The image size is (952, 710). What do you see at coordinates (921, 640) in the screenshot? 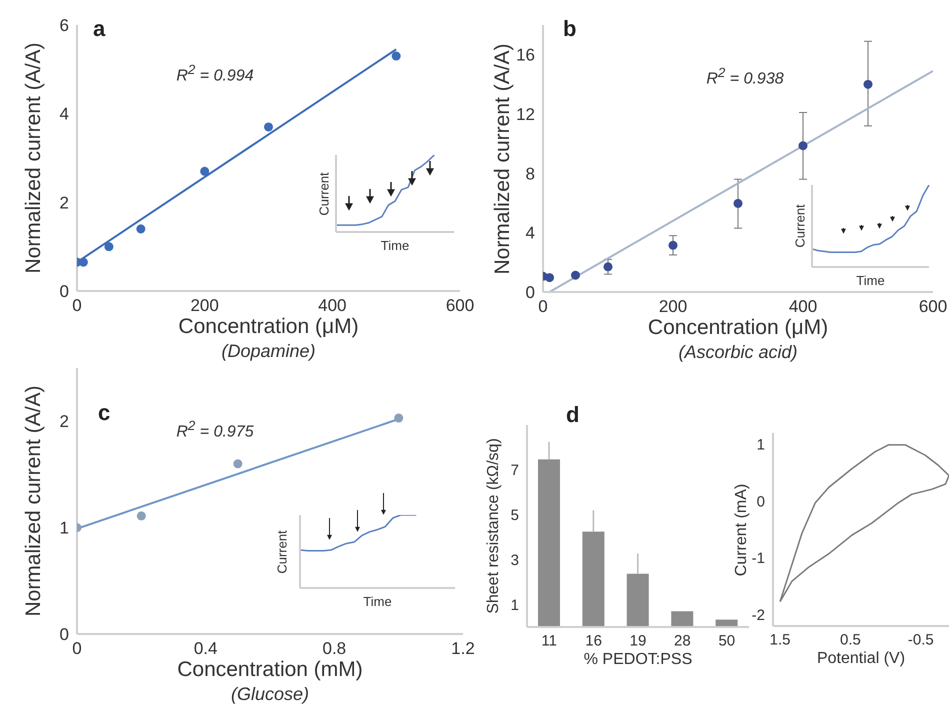
I see `x-tick-label: -0.5` at bounding box center [921, 640].